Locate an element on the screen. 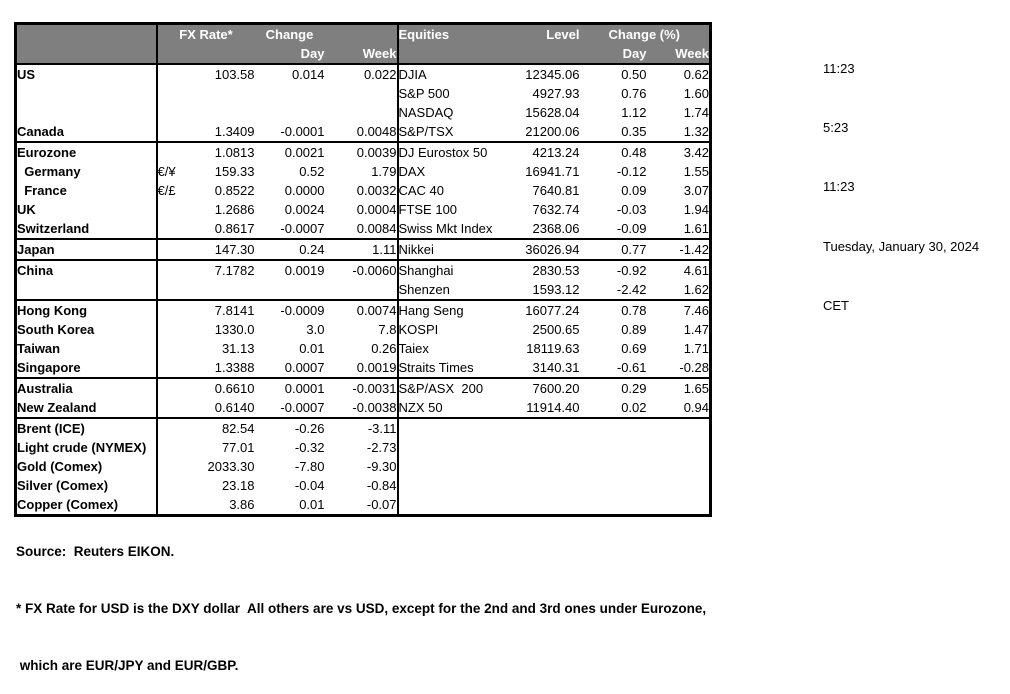 This screenshot has width=1010, height=694. table-row: NASDAQ 15628.04 1.12 1.74 is located at coordinates (363, 112).